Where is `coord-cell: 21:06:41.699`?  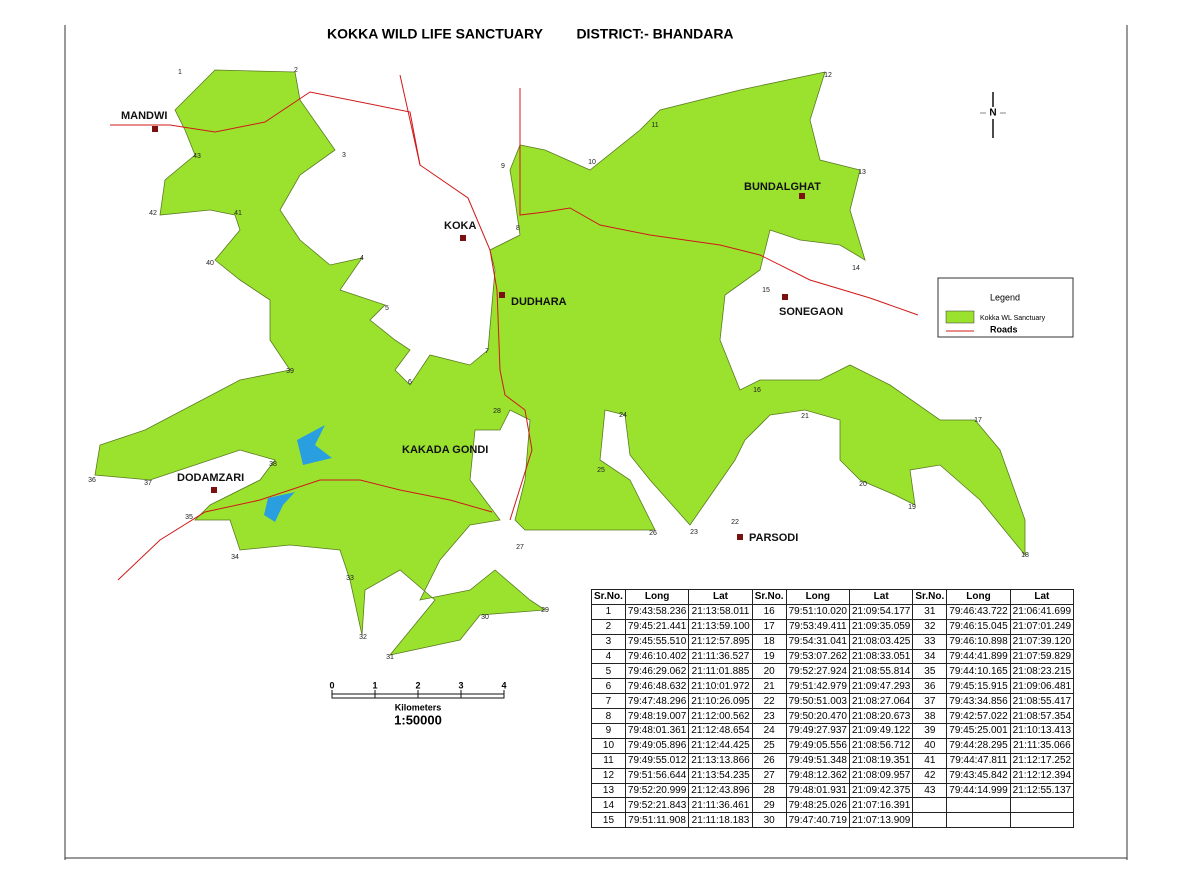
coord-cell: 21:06:41.699 is located at coordinates (1042, 611).